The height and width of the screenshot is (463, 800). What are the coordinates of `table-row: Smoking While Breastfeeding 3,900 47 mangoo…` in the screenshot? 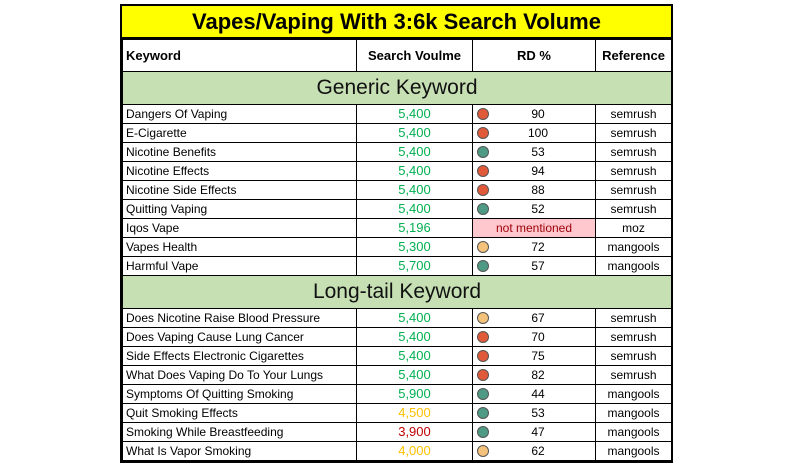 It's located at (397, 432).